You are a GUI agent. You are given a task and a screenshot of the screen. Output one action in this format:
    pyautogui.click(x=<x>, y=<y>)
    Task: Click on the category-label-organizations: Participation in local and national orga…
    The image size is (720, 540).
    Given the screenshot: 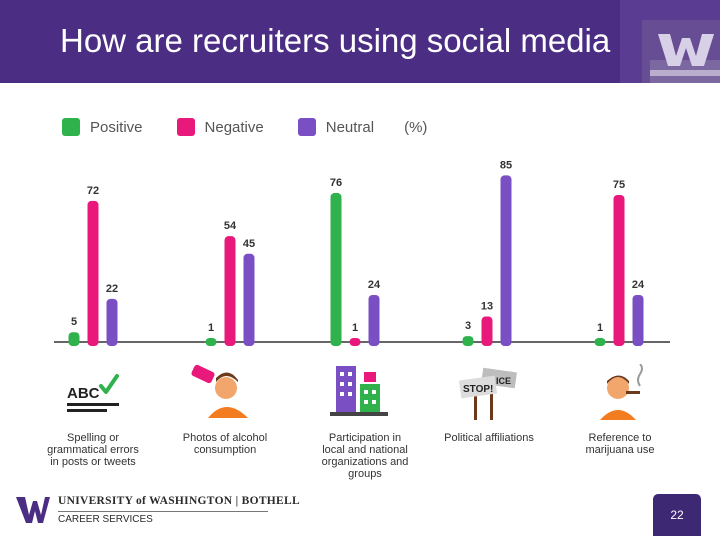 What is the action you would take?
    pyautogui.click(x=365, y=456)
    